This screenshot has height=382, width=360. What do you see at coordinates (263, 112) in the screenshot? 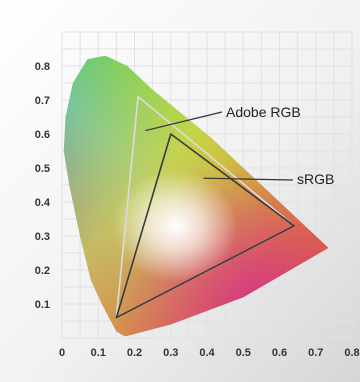
I see `series-label: Adobe RGB` at bounding box center [263, 112].